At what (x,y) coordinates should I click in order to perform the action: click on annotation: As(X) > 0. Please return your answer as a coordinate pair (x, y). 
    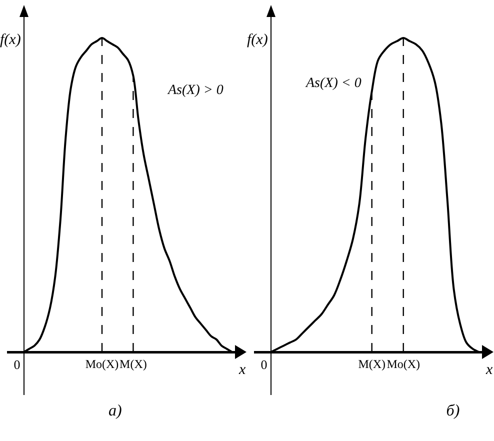
    Looking at the image, I should click on (195, 90).